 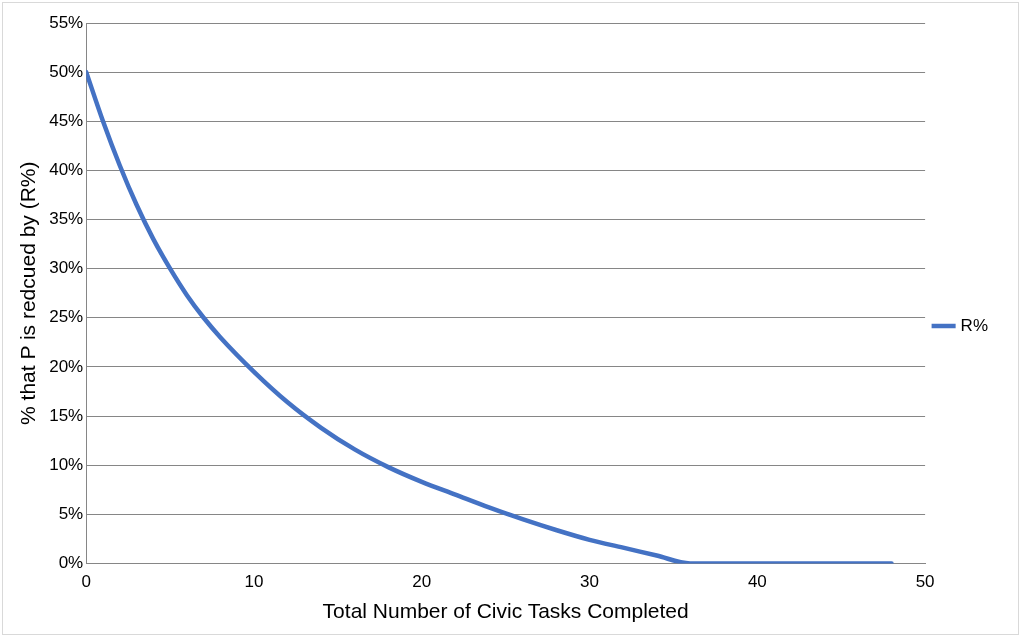 What do you see at coordinates (757, 582) in the screenshot?
I see `x-tick-label: 40` at bounding box center [757, 582].